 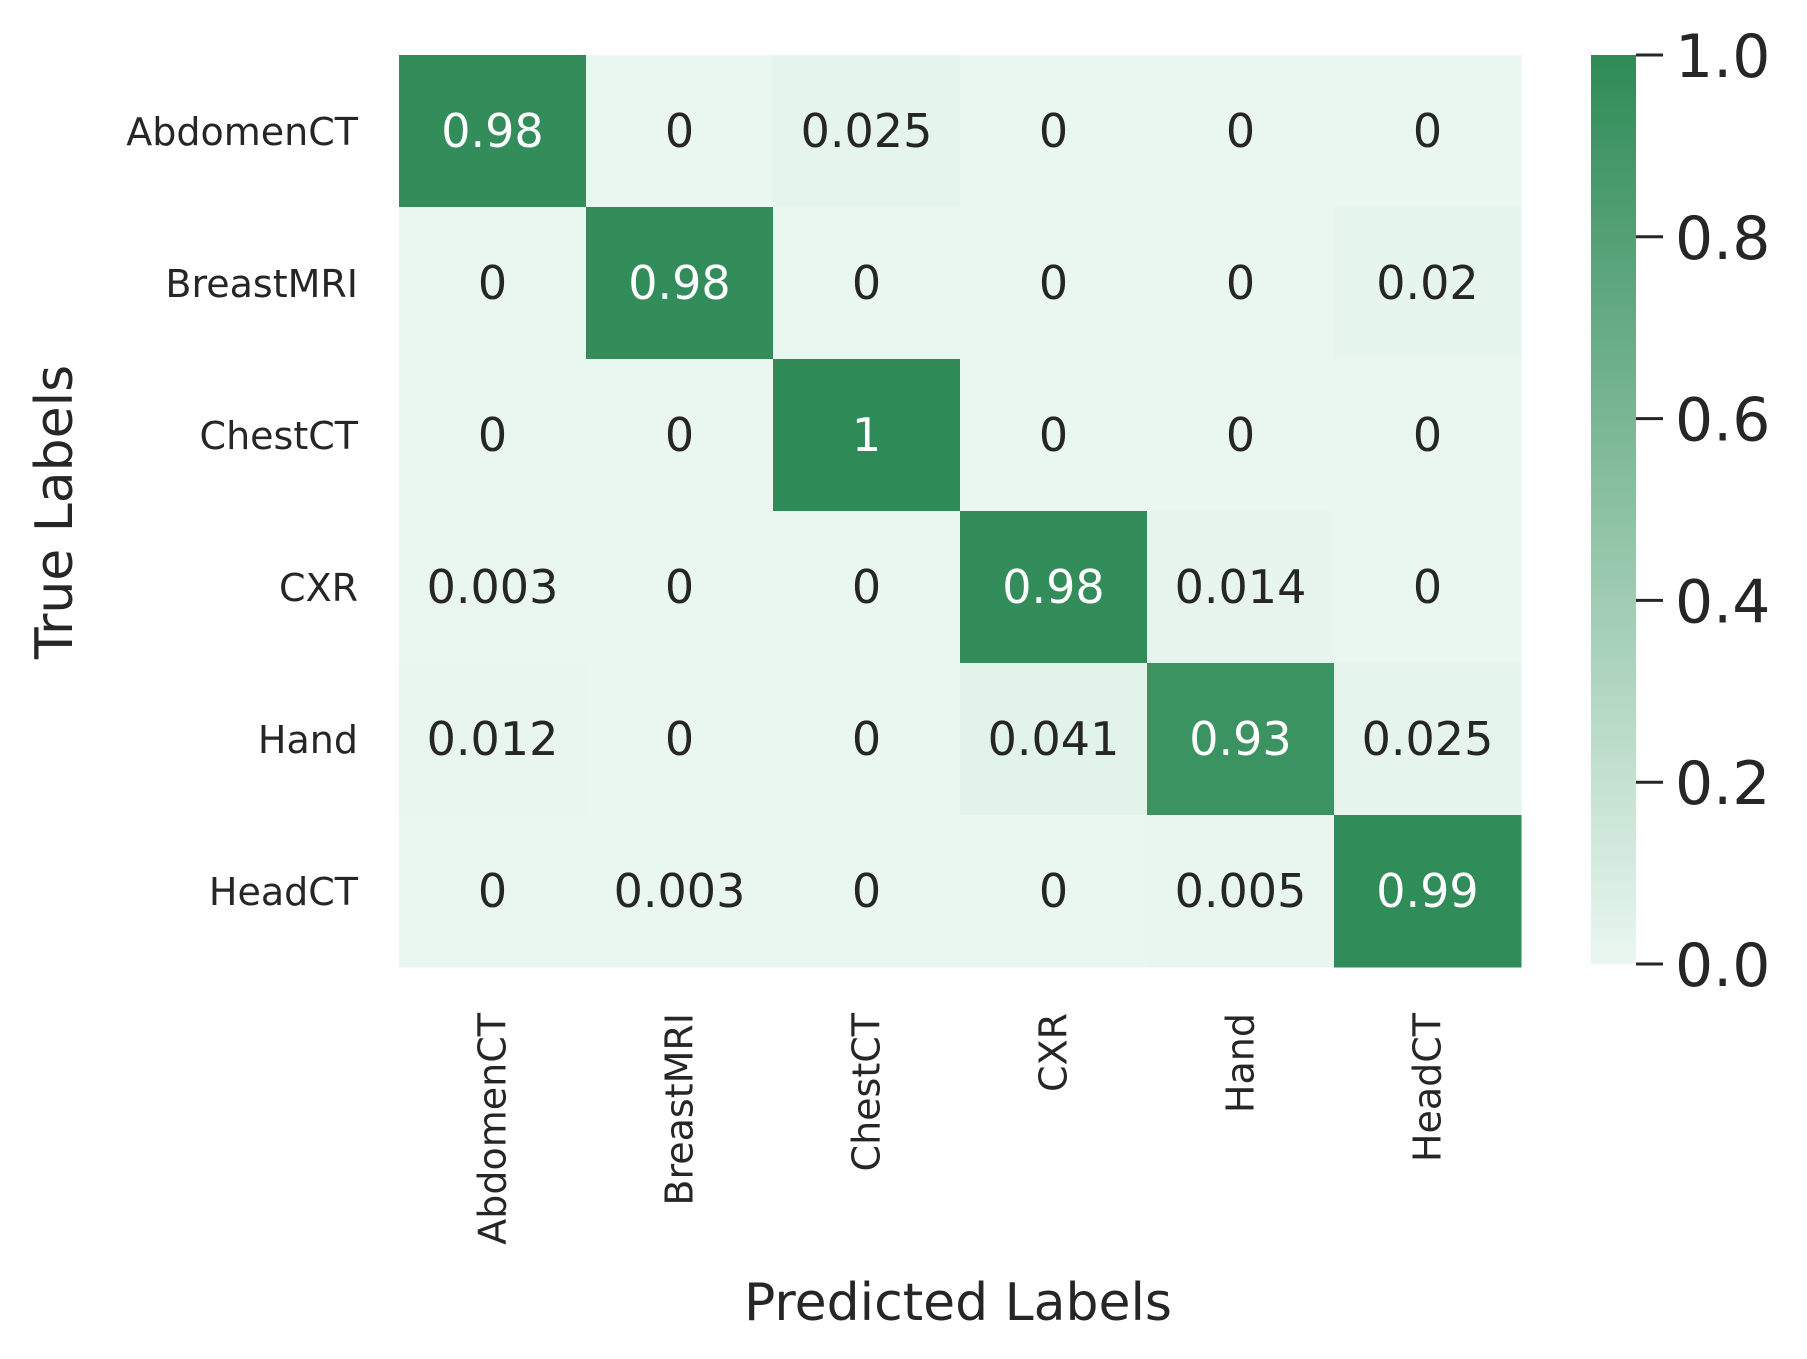 I want to click on x-tick-label: CXR, so click(x=1054, y=1052).